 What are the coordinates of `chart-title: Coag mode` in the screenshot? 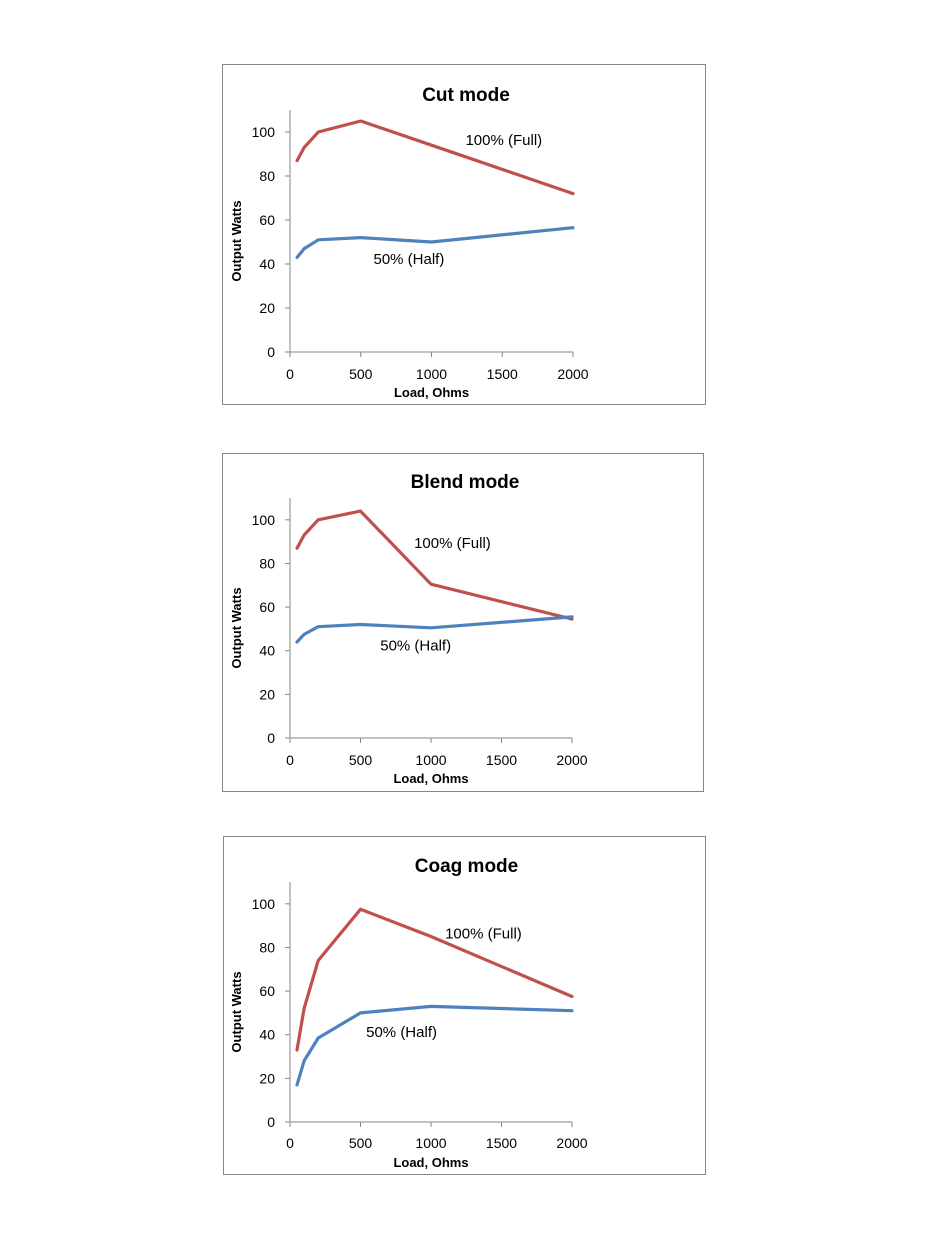 It's located at (466, 866).